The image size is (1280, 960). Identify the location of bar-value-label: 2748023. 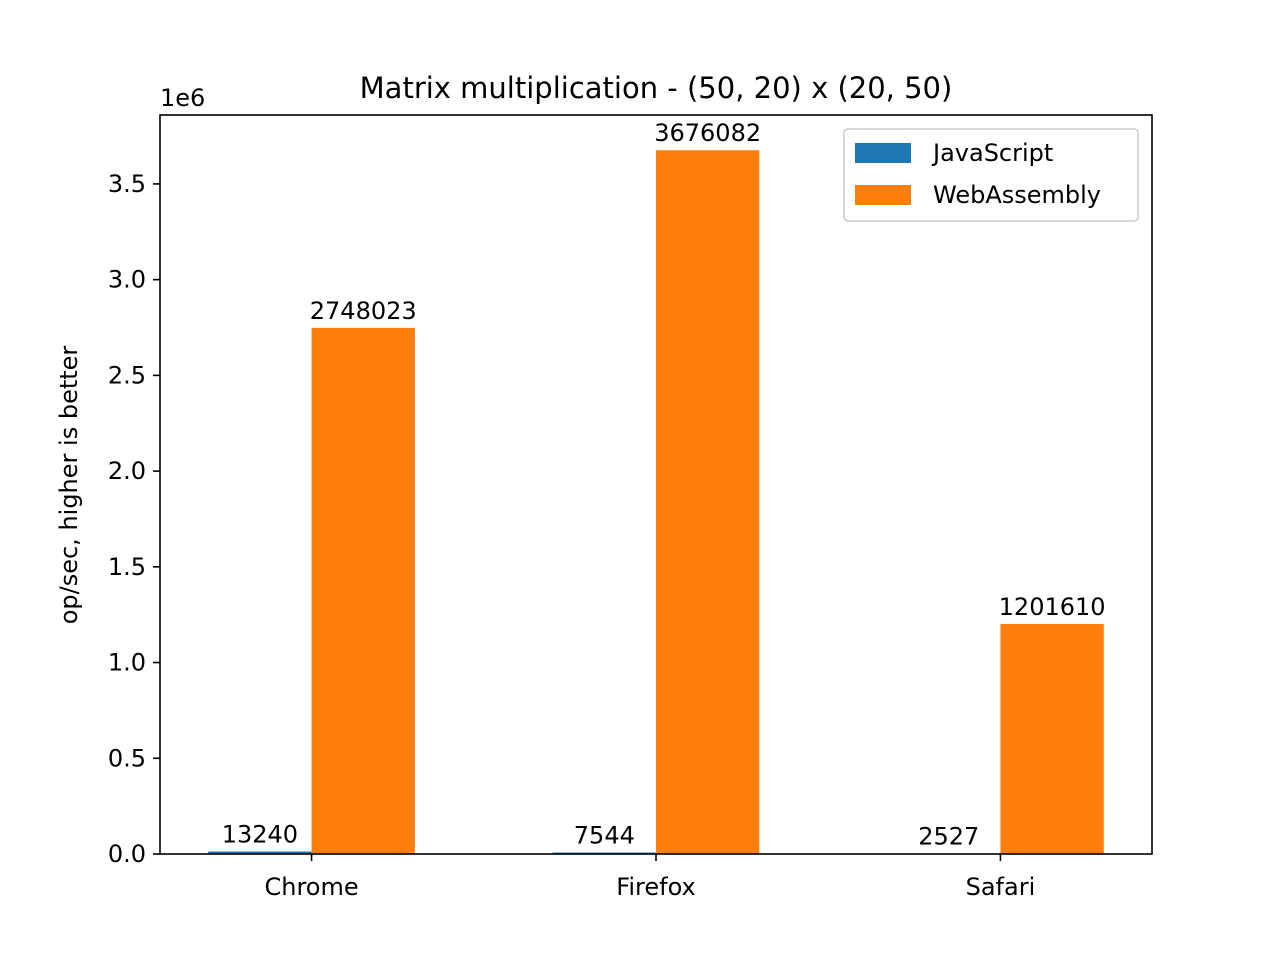
(363, 311).